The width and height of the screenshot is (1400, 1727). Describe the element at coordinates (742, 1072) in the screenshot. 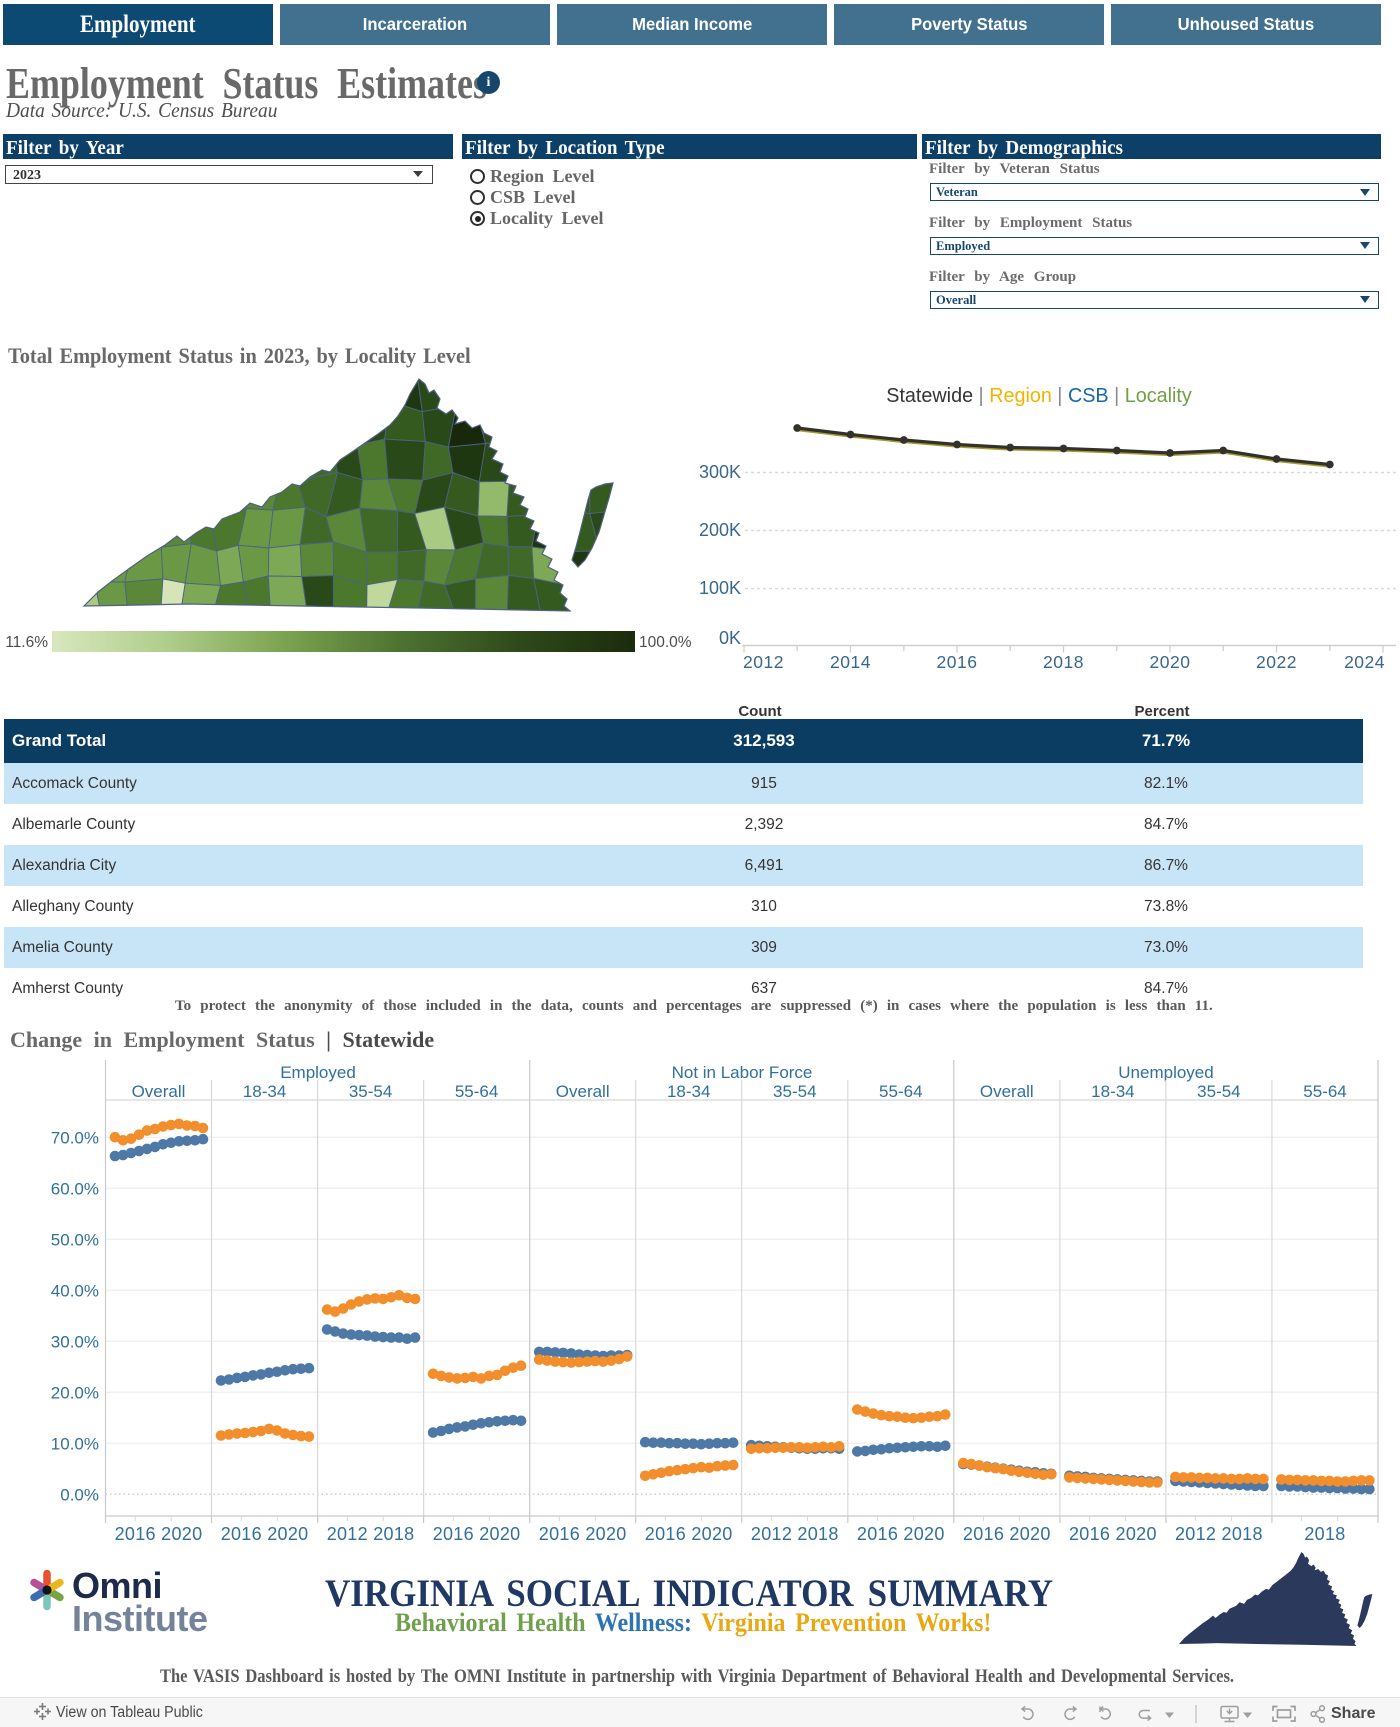

I see `svg-text: Not in Labor Force` at that location.